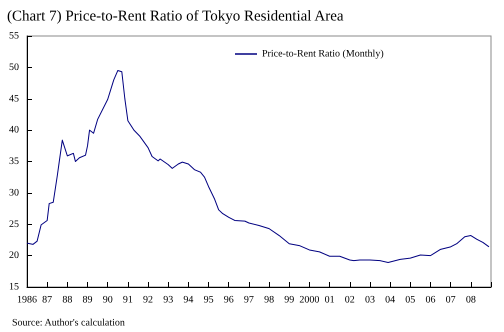 This screenshot has width=504, height=332. What do you see at coordinates (14, 130) in the screenshot?
I see `y-tick-label: 40` at bounding box center [14, 130].